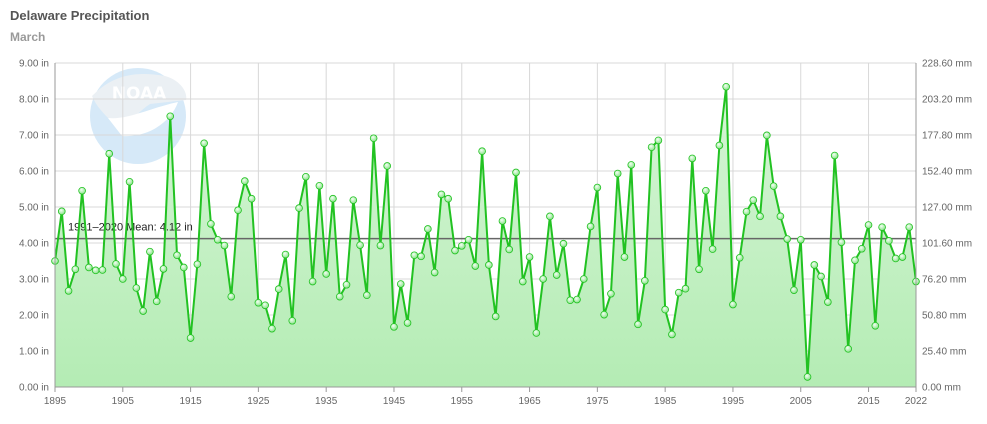 The height and width of the screenshot is (424, 987). I want to click on data-point-1997, so click(746, 211).